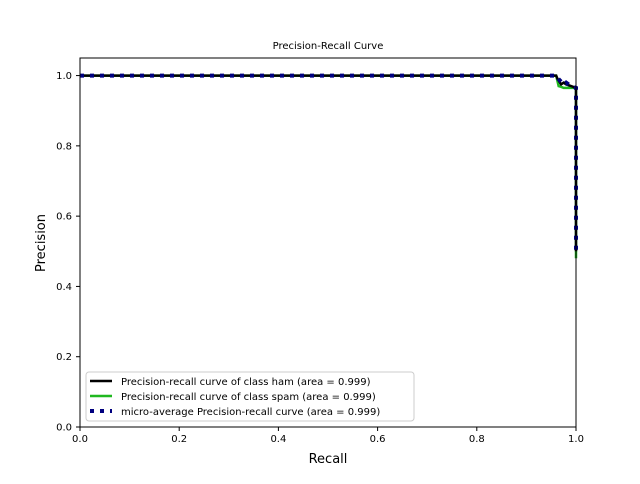 The width and height of the screenshot is (640, 484). I want to click on y-tick-label: 0.0, so click(64, 428).